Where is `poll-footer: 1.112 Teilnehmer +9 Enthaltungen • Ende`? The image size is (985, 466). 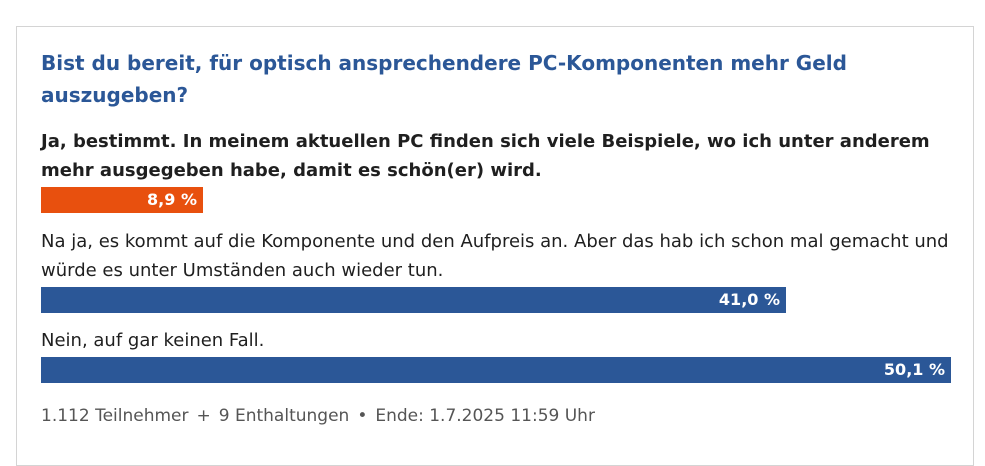
poll-footer: 1.112 Teilnehmer +9 Enthaltungen • Ende is located at coordinates (318, 416).